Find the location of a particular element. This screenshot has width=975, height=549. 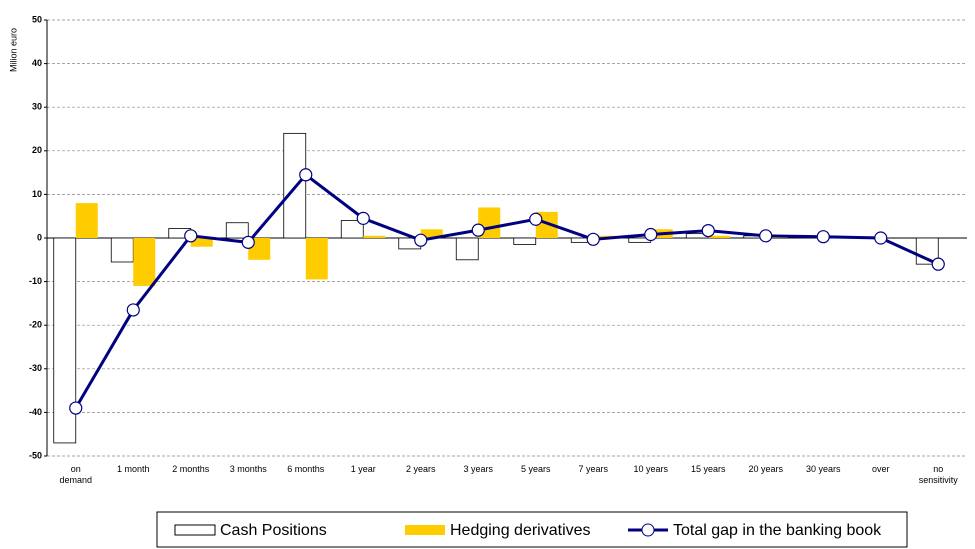

y-tick-label: 10 is located at coordinates (37, 194).